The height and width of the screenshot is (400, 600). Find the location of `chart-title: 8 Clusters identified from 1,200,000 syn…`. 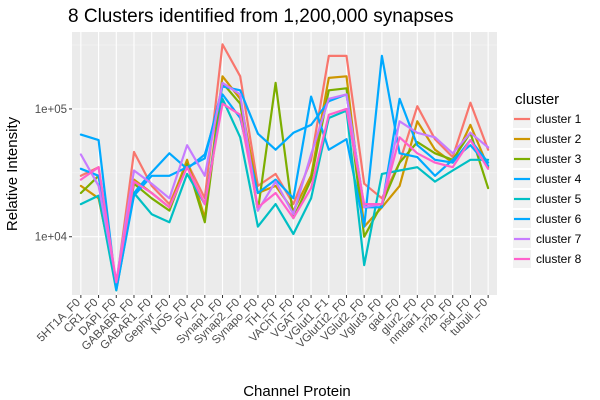

chart-title: 8 Clusters identified from 1,200,000 syn… is located at coordinates (261, 16).